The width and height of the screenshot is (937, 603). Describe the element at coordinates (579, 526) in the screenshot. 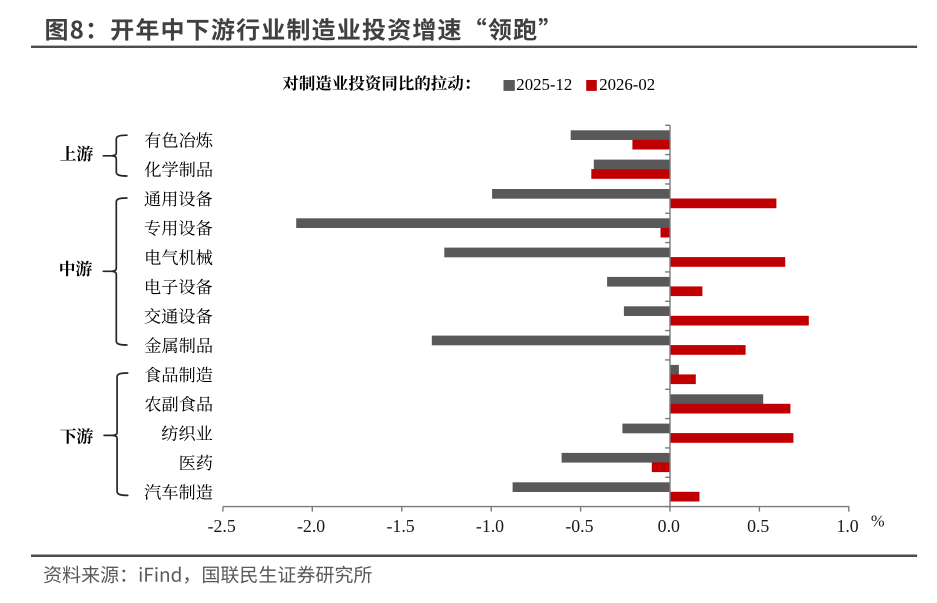

I see `svg-text: -0.5` at that location.